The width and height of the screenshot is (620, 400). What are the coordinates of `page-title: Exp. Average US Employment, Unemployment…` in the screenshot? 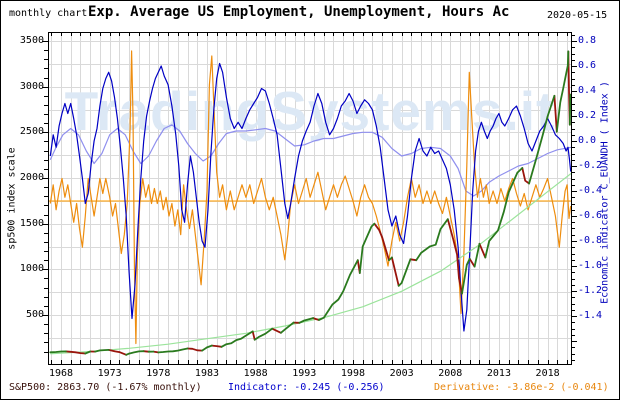 It's located at (299, 12).